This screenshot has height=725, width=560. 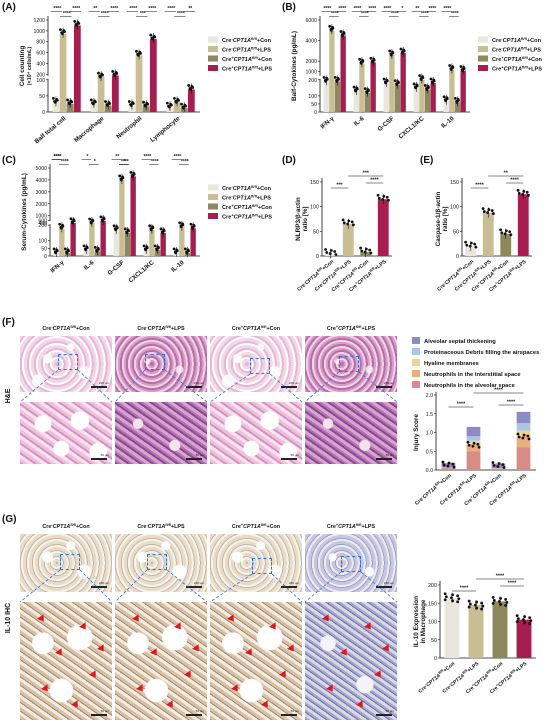 What do you see at coordinates (87, 157) in the screenshot?
I see `sig-mark-c: *` at bounding box center [87, 157].